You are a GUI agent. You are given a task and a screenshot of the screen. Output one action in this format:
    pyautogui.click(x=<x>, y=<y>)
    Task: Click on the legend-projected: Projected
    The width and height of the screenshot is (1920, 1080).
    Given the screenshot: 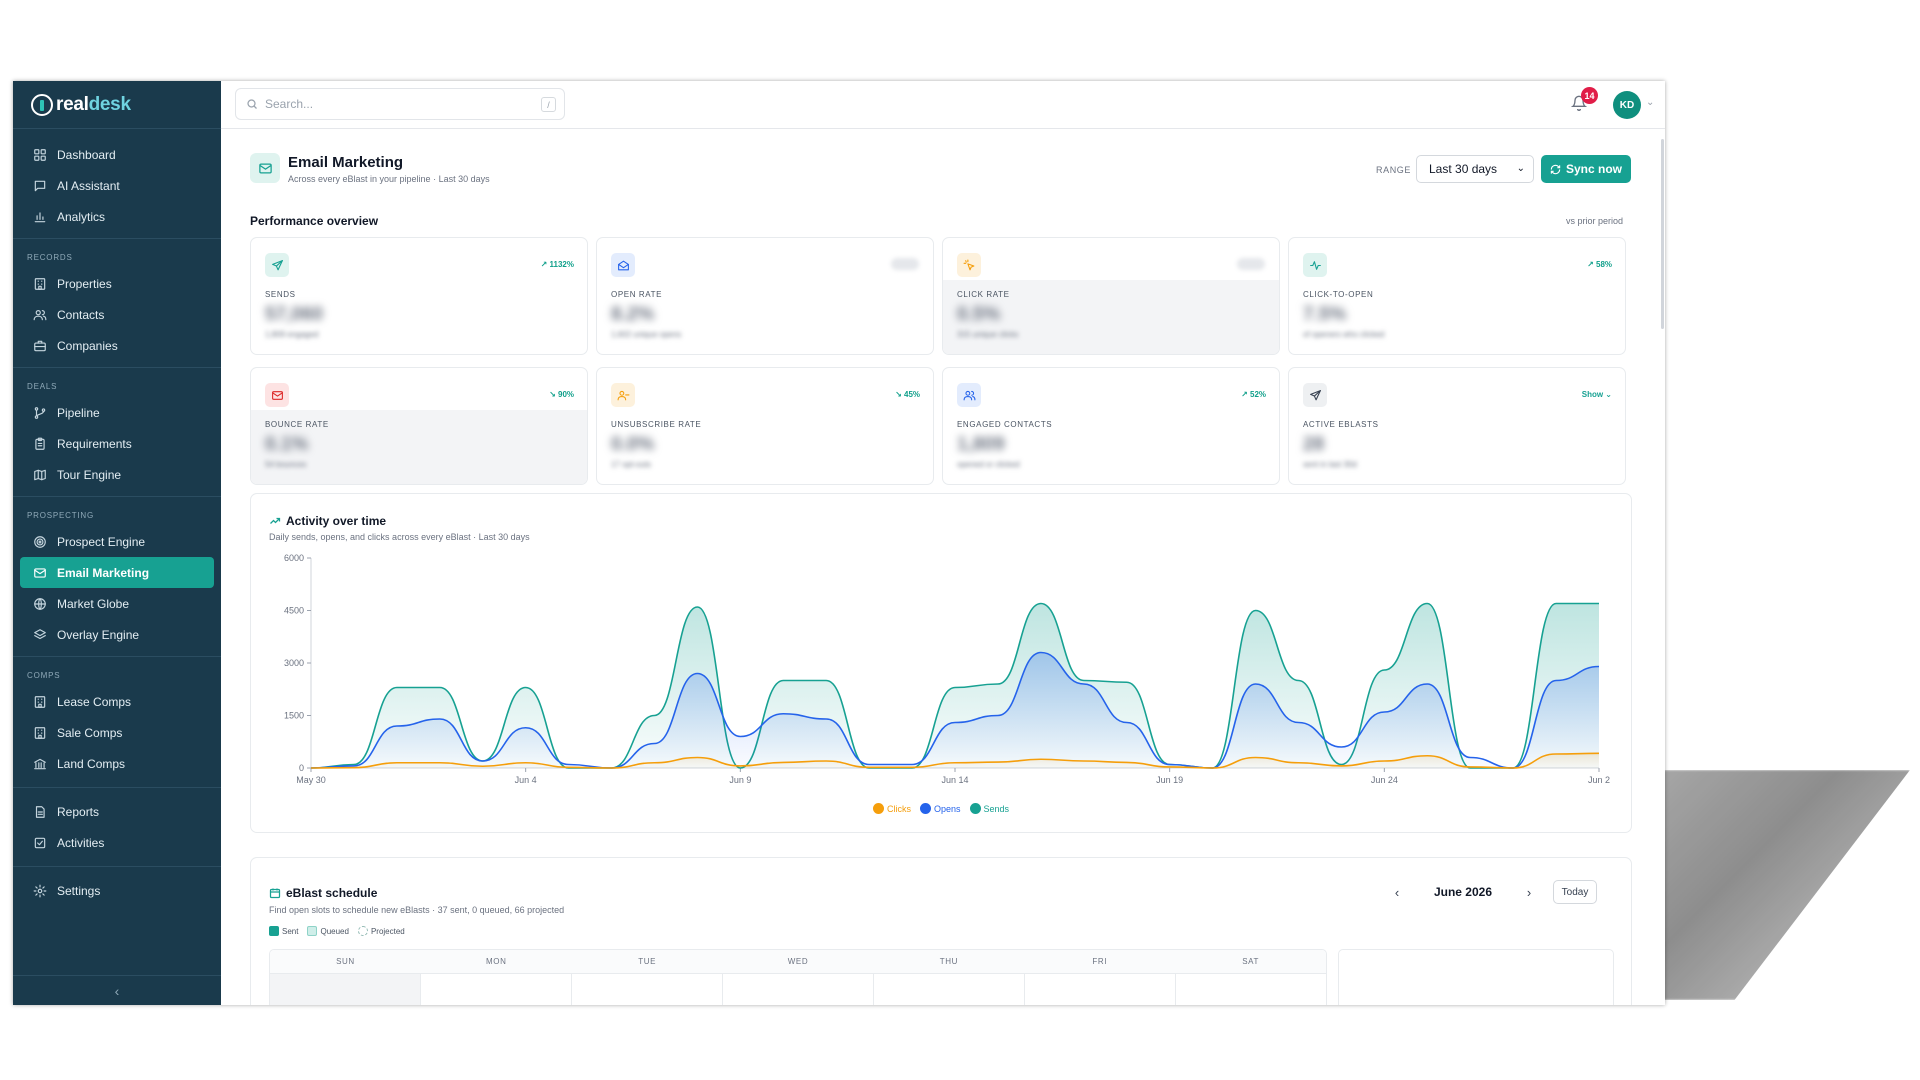 What is the action you would take?
    pyautogui.click(x=381, y=931)
    